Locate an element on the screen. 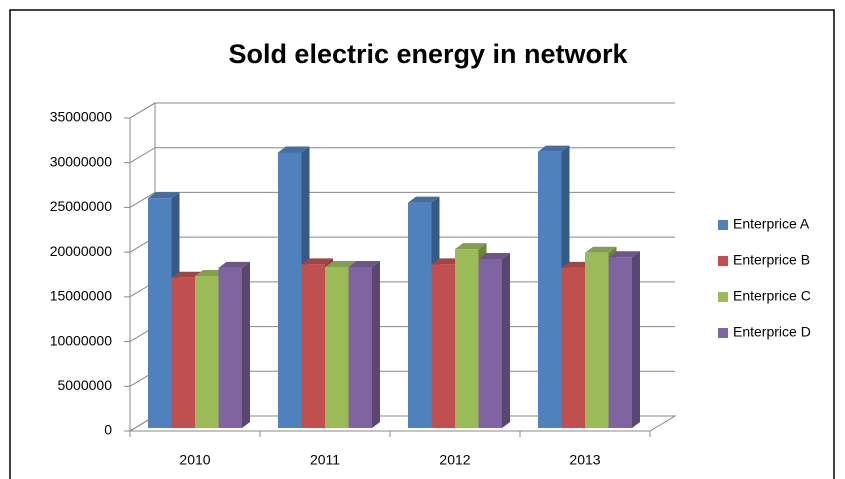 This screenshot has height=479, width=845. y-tick-label: 35000000 is located at coordinates (81, 117).